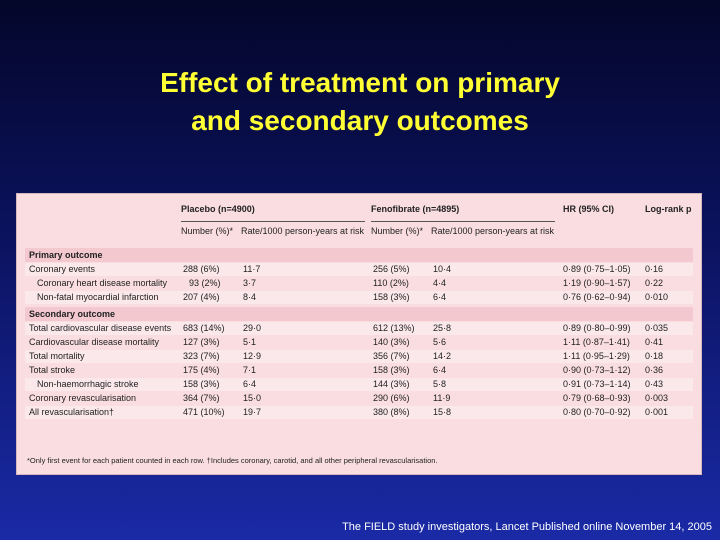 This screenshot has width=720, height=540. I want to click on fenofibrate-rate: 25·8, so click(442, 328).